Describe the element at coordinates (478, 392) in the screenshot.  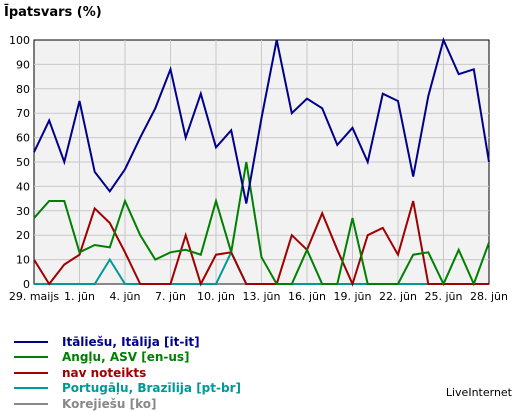
I see `credit-text: LiveInternet` at that location.